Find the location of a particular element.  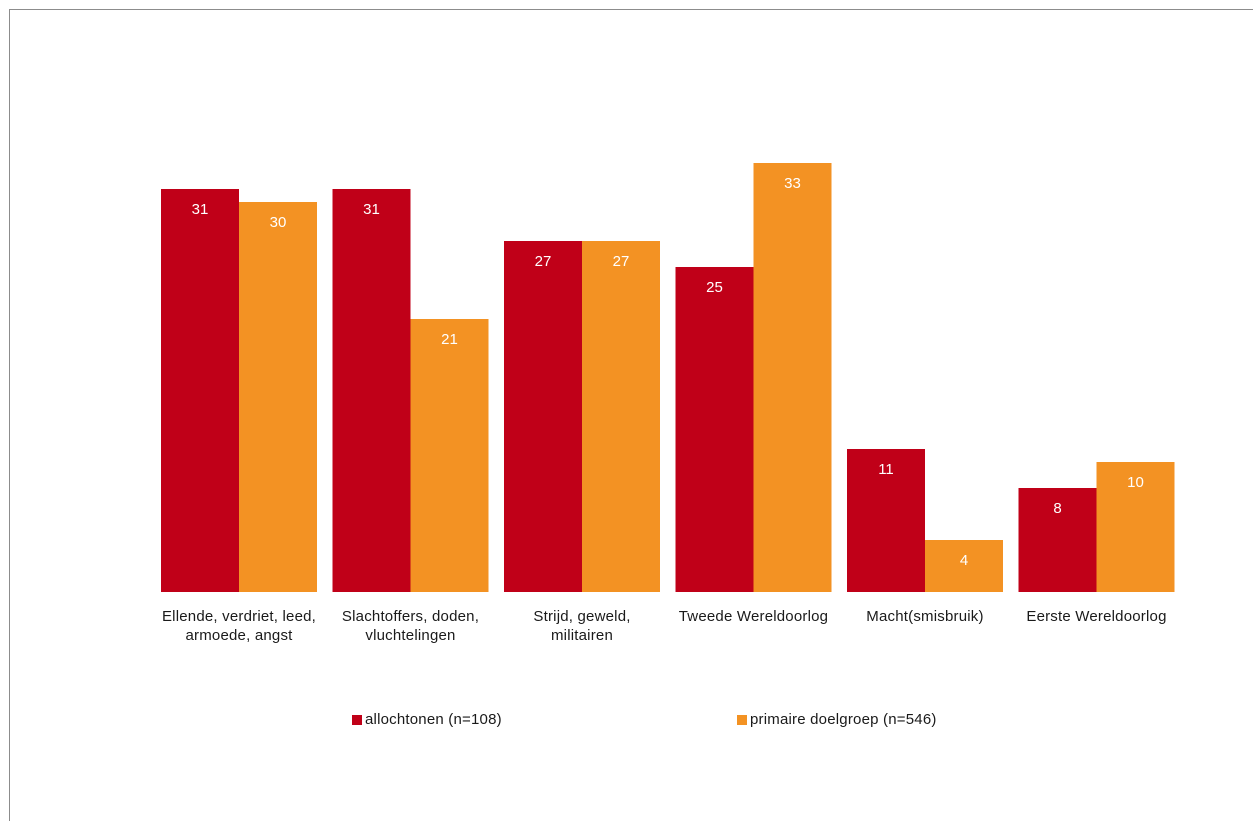

legend-label-allochtonen: allochtonen (n=108) is located at coordinates (433, 719).